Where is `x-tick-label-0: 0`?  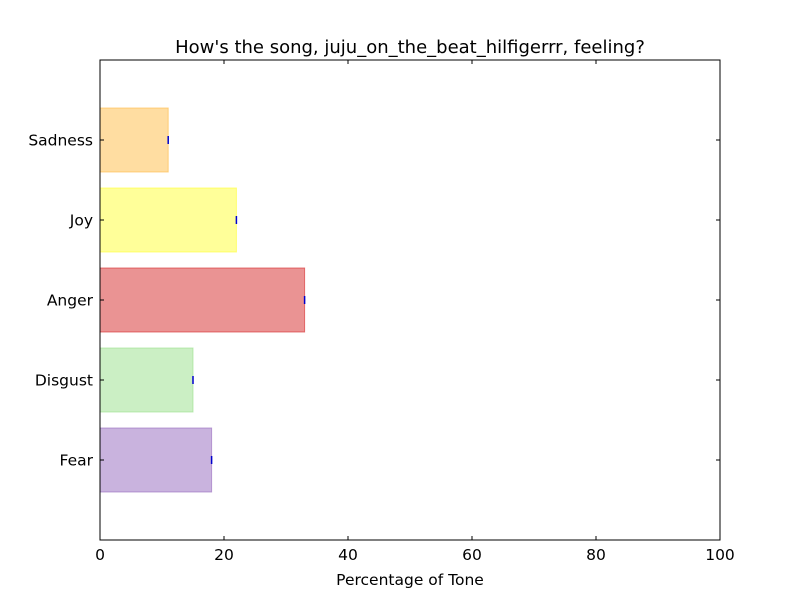
x-tick-label-0: 0 is located at coordinates (100, 555).